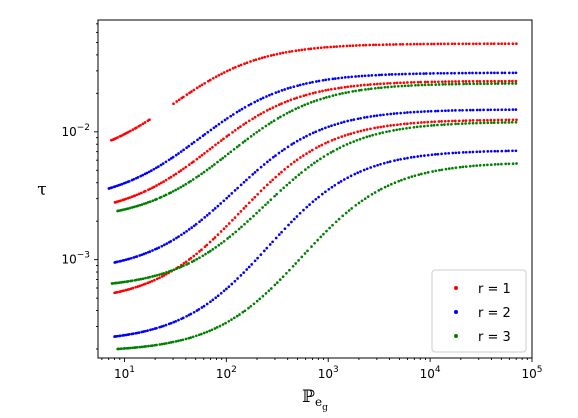 This screenshot has width=578, height=418. Describe the element at coordinates (456, 288) in the screenshot. I see `legend-marker` at that location.